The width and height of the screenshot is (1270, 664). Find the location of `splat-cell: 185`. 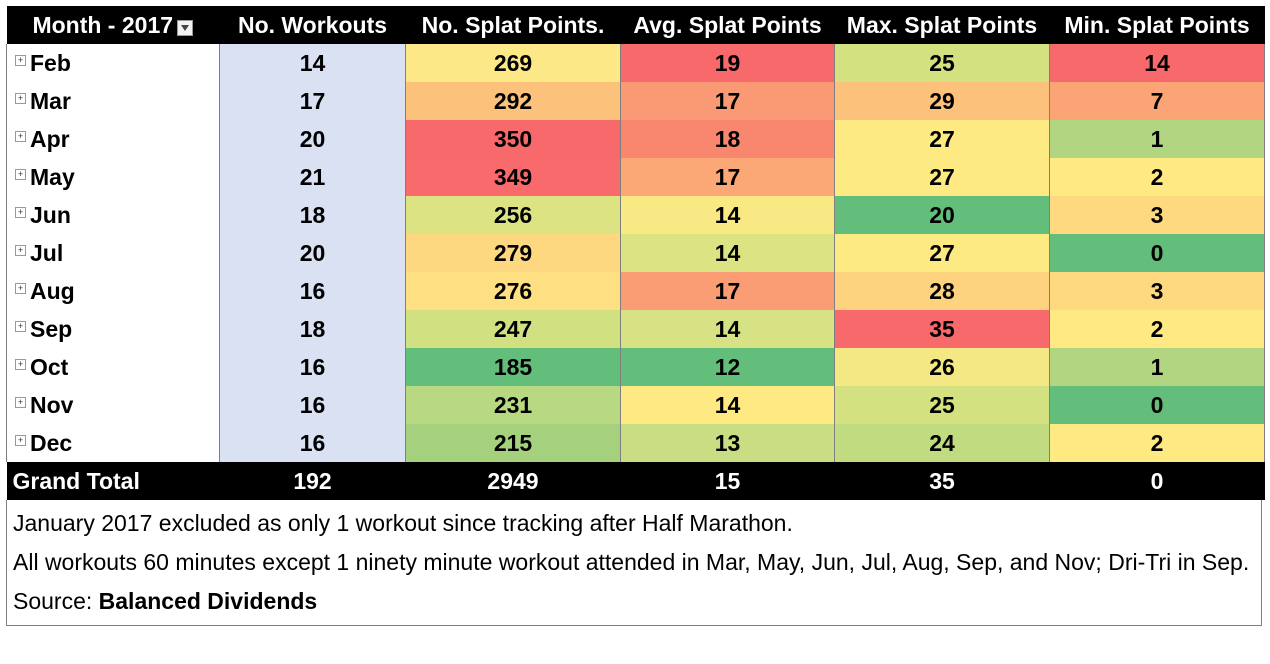

splat-cell: 185 is located at coordinates (513, 367).